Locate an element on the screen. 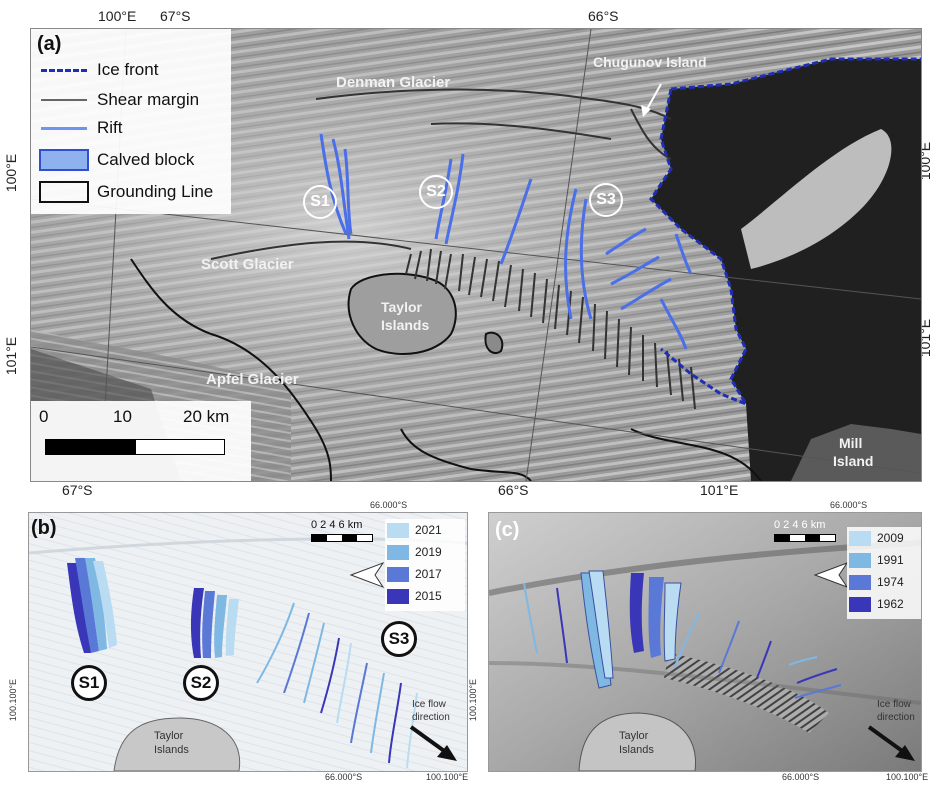 This screenshot has height=786, width=941. coord-top-66s: 66°S is located at coordinates (603, 16).